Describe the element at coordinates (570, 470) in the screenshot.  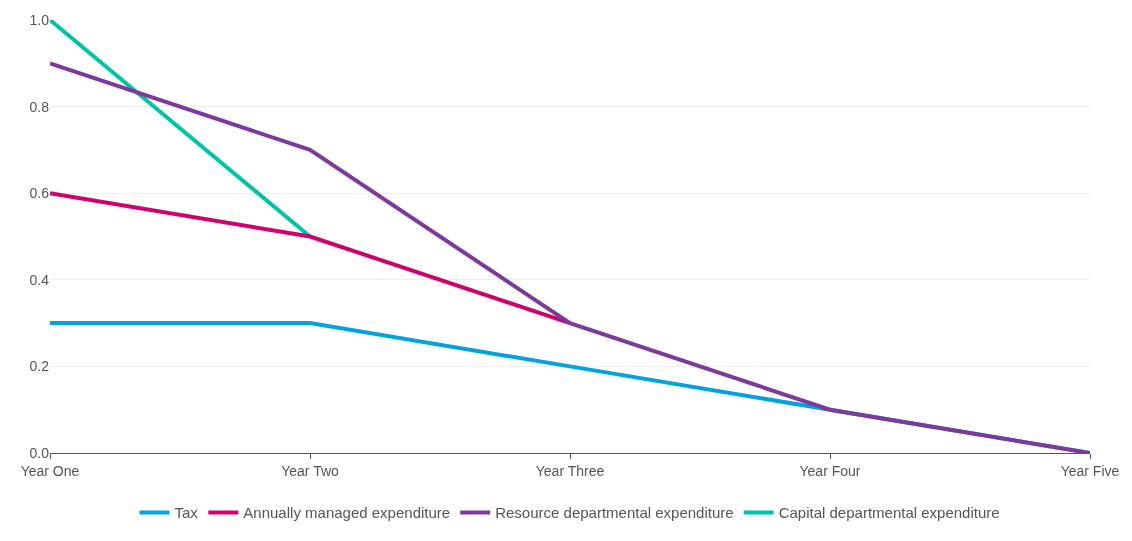
I see `x-tick-label: Year Three` at that location.